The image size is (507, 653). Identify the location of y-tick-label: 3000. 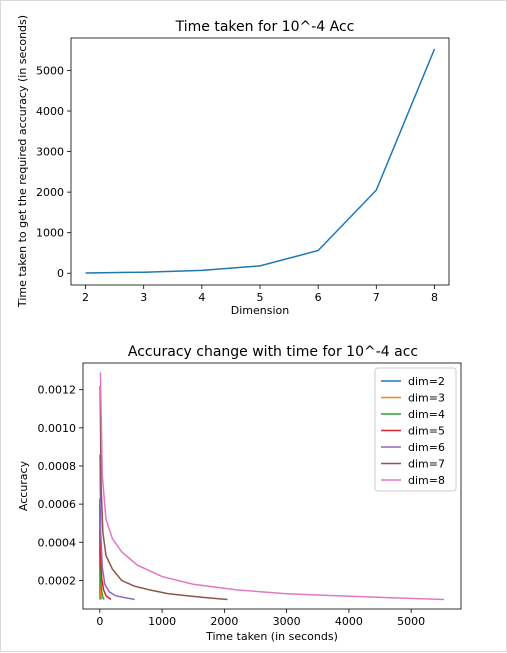
(50, 152).